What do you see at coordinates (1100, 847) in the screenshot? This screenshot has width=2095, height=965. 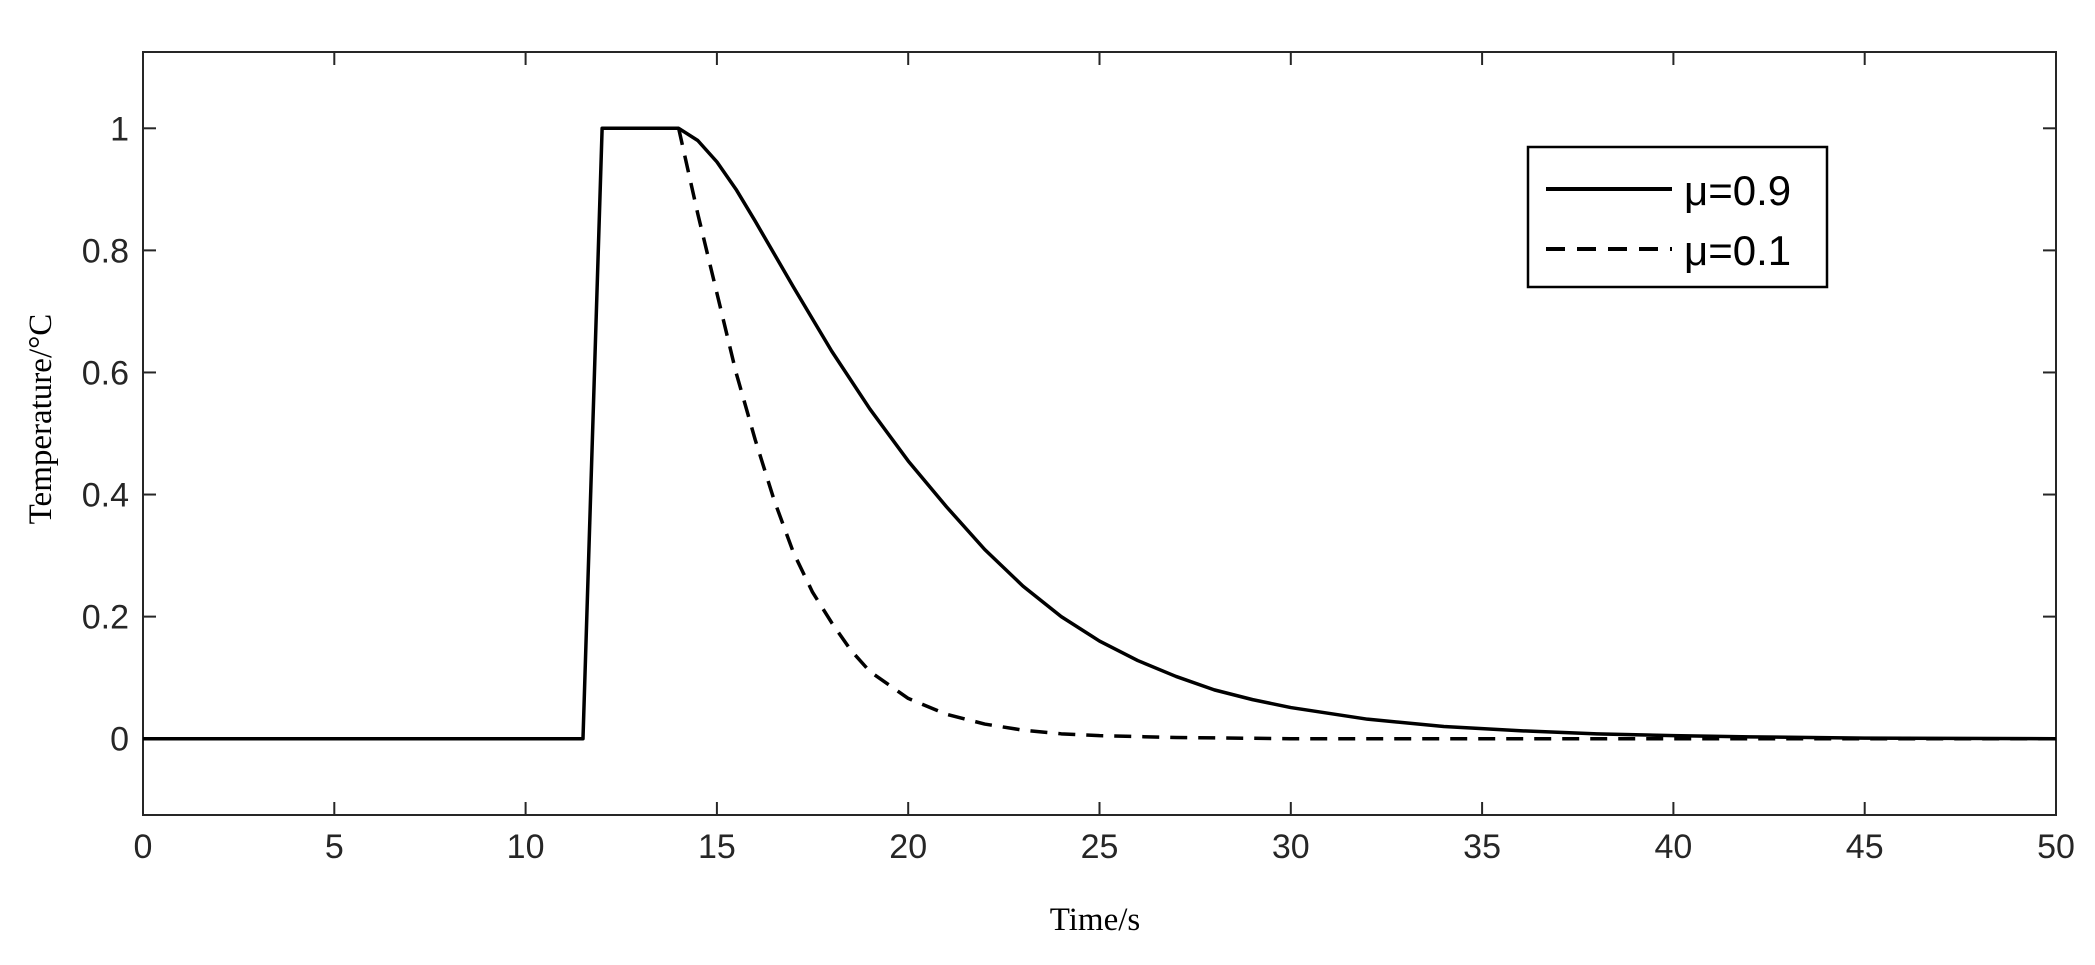 I see `x-tick-label: 25` at bounding box center [1100, 847].